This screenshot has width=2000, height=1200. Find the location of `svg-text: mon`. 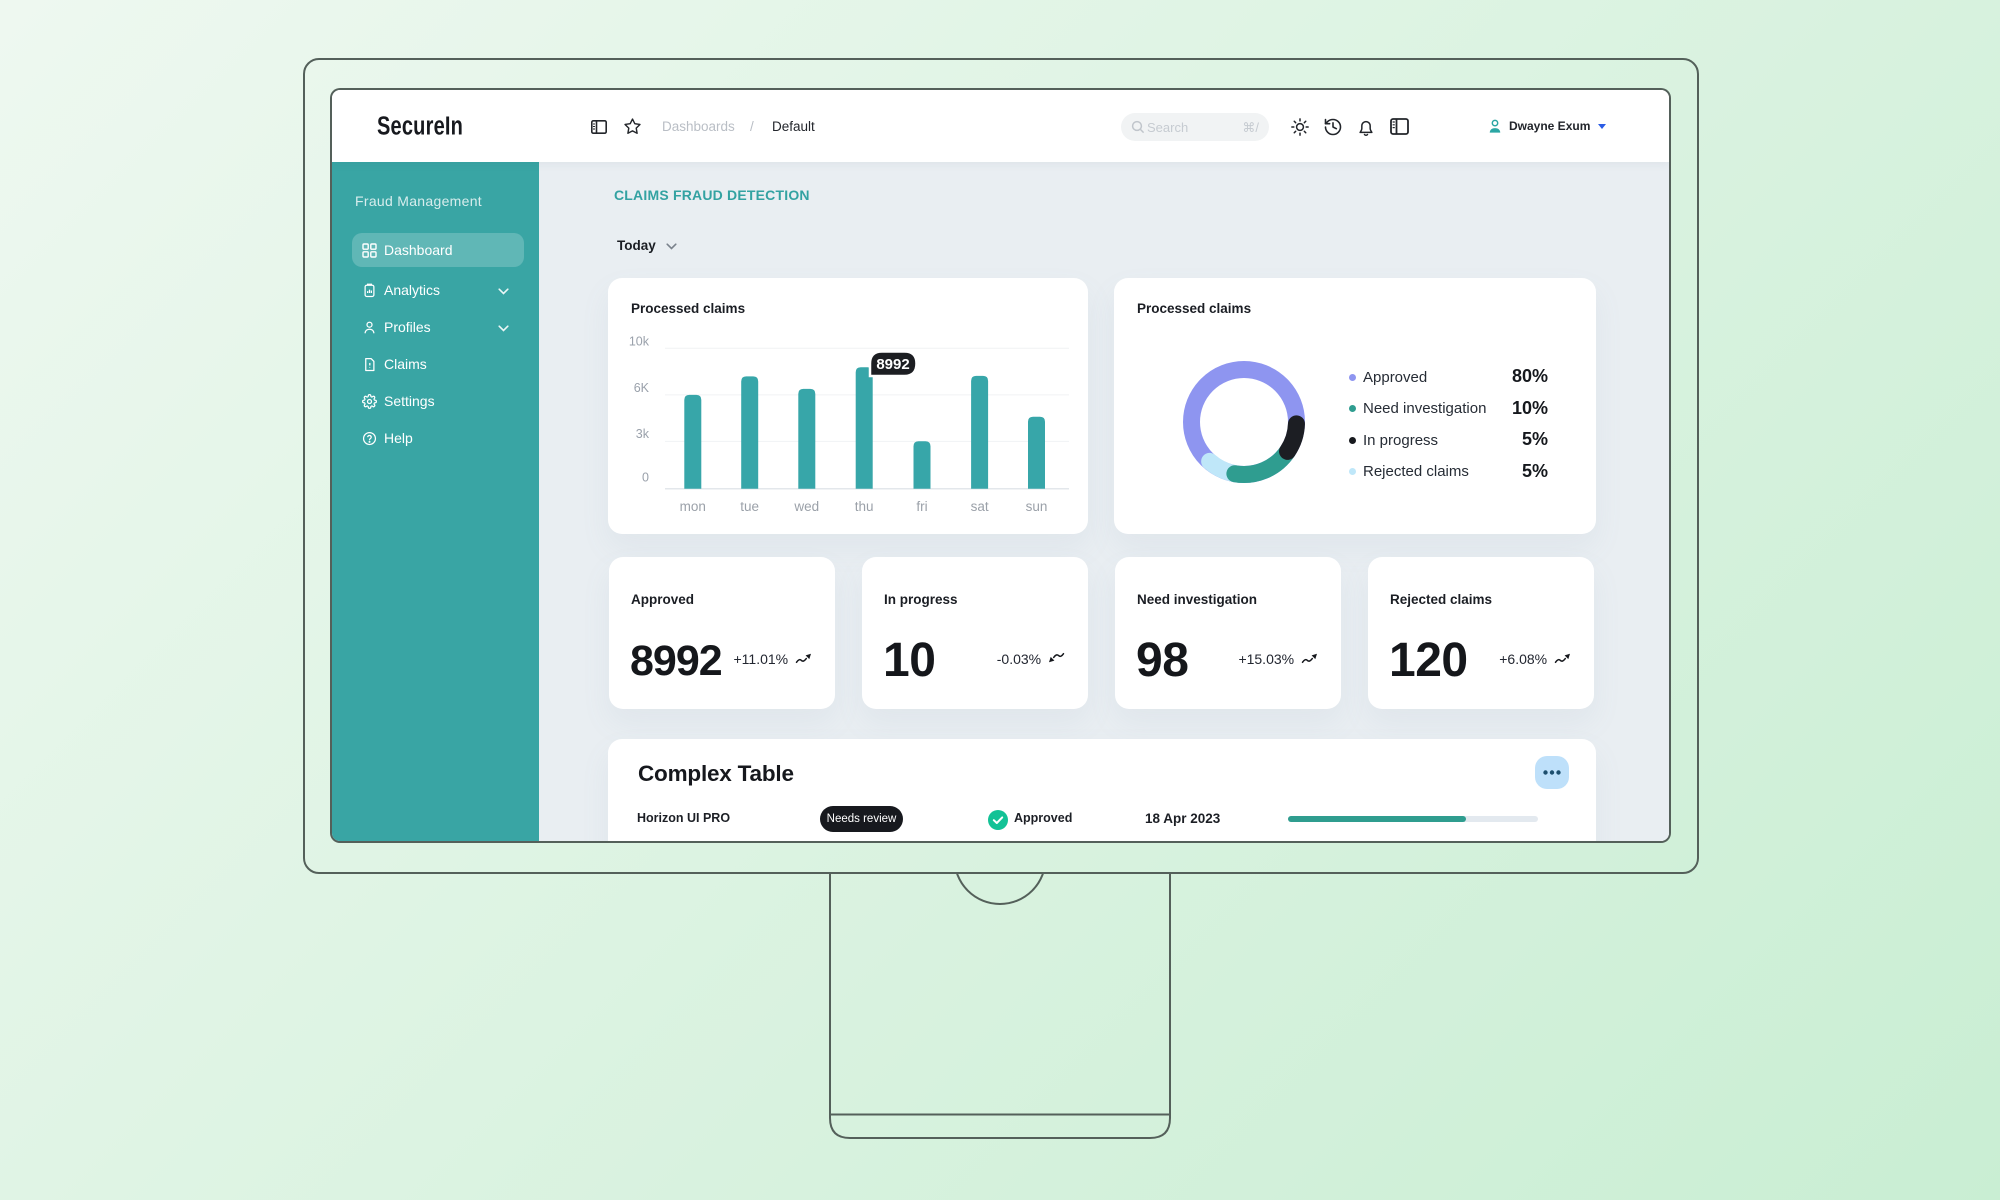

svg-text: mon is located at coordinates (693, 506).